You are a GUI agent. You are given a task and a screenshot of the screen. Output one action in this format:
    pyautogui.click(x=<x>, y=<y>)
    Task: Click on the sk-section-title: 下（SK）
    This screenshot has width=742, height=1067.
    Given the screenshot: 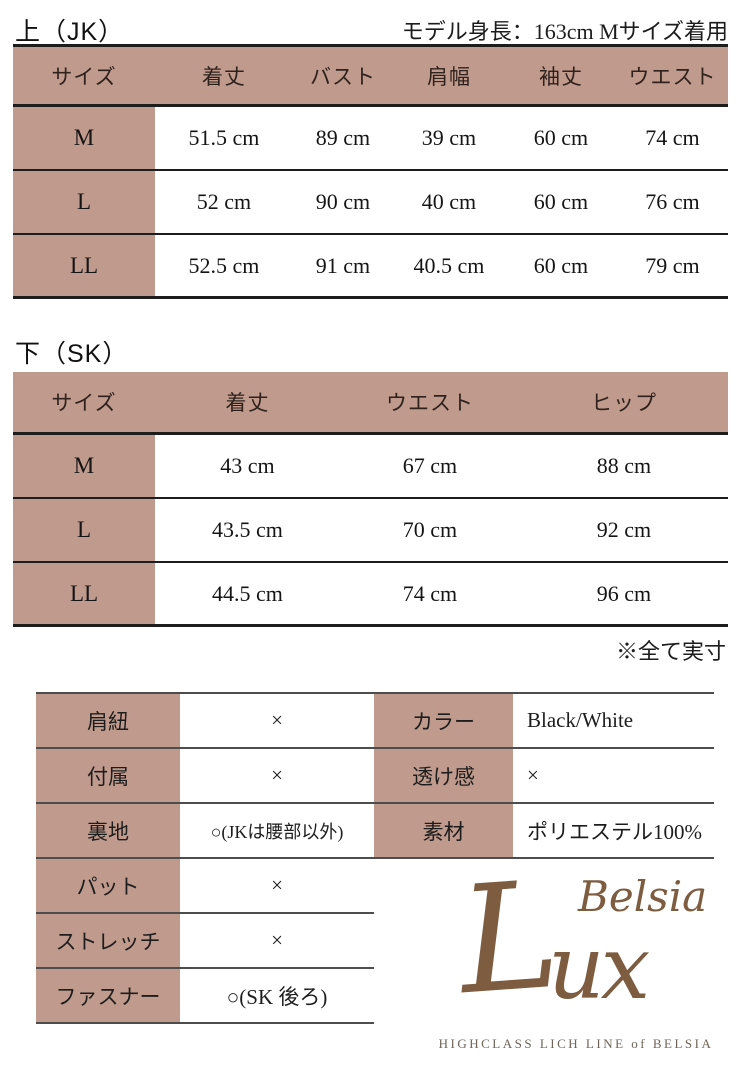 What is the action you would take?
    pyautogui.click(x=72, y=354)
    